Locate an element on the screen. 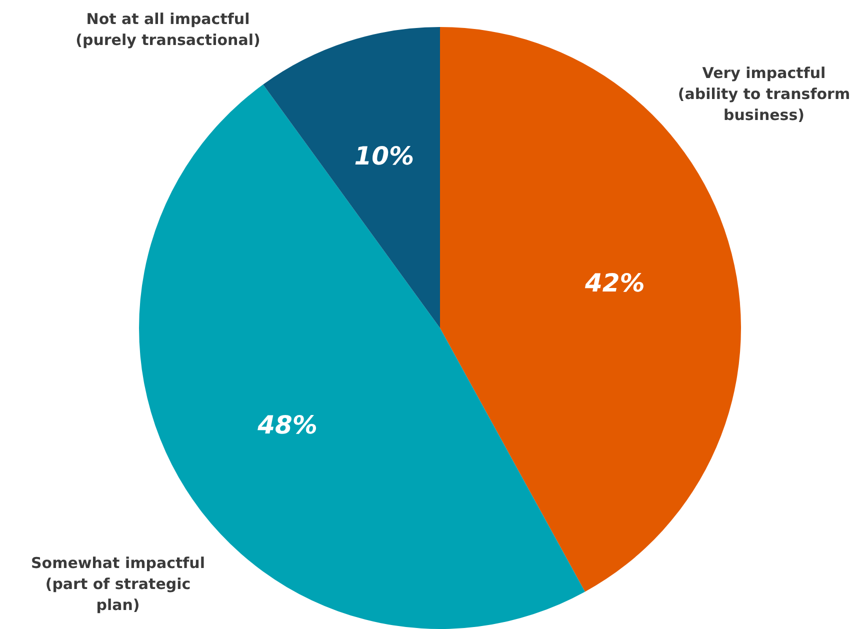 The width and height of the screenshot is (863, 629). data-label: 10% is located at coordinates (384, 156).